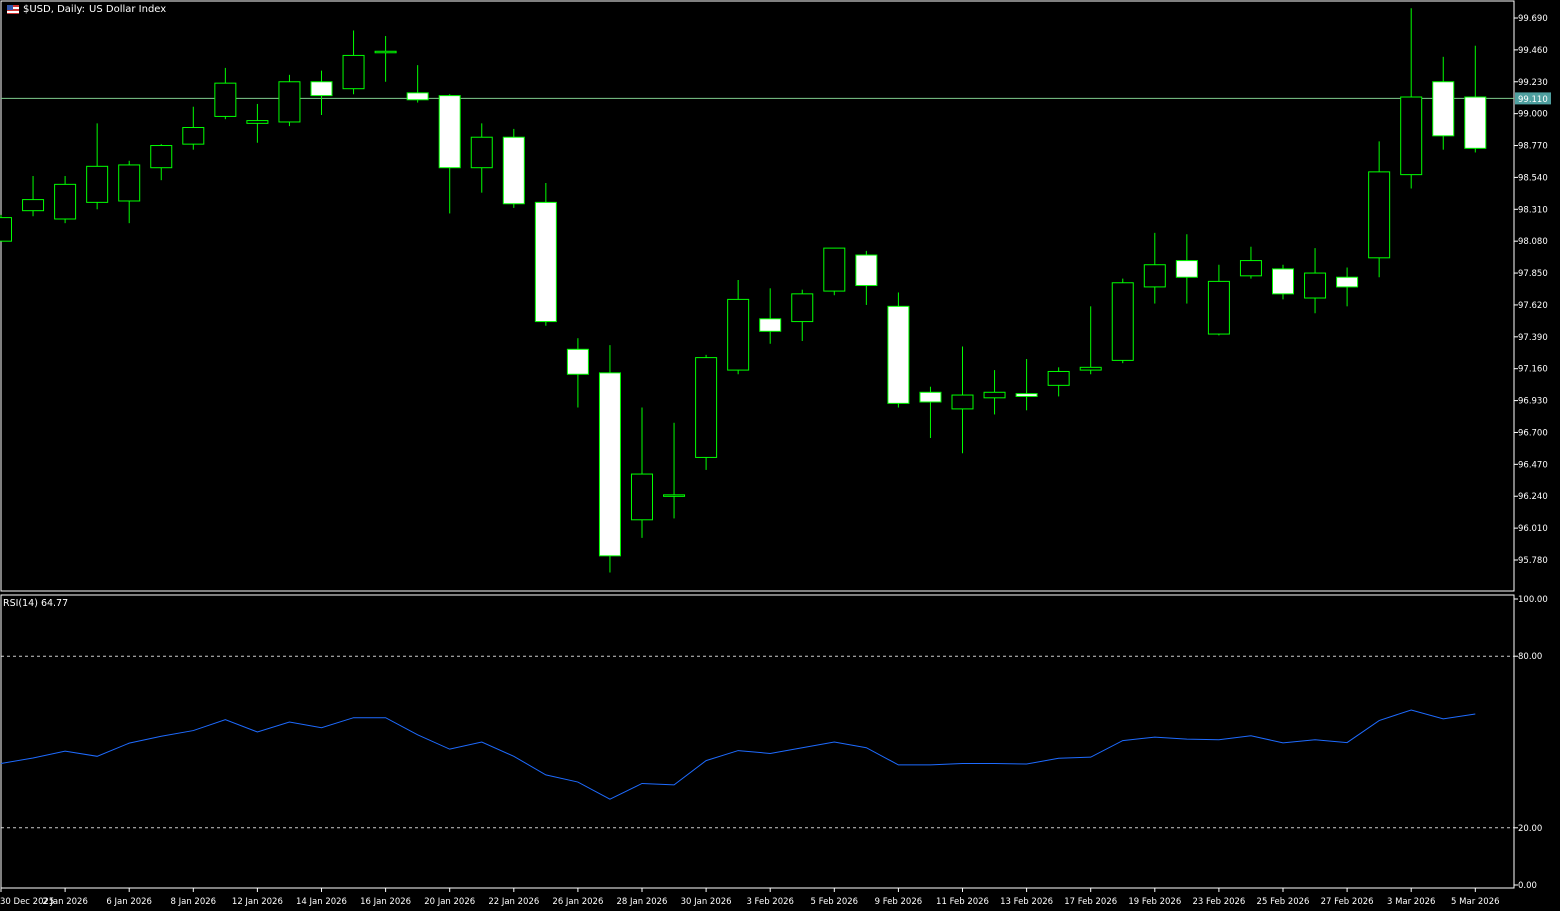 The width and height of the screenshot is (1560, 911). Describe the element at coordinates (1533, 178) in the screenshot. I see `price-y-tick-label: 98.540` at that location.